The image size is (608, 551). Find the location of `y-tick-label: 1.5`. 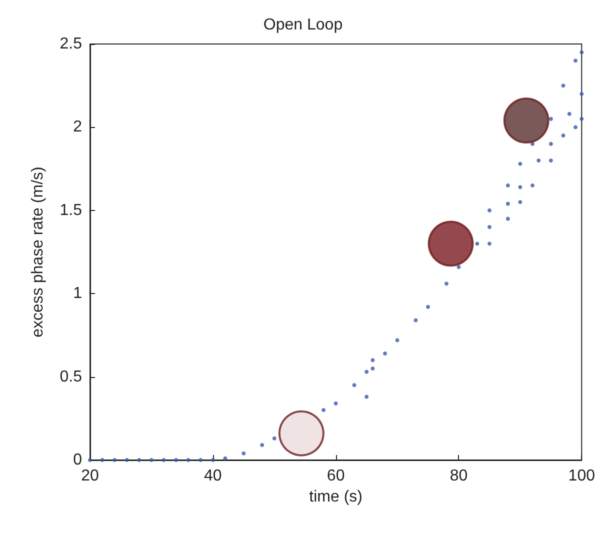

y-tick-label: 1.5 is located at coordinates (71, 210).